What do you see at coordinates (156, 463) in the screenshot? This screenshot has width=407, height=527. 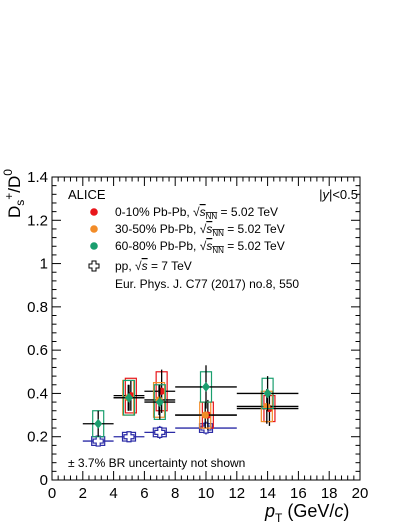 I see `br-uncertainty-note: ± 3.7% BR uncertainty not shown` at bounding box center [156, 463].